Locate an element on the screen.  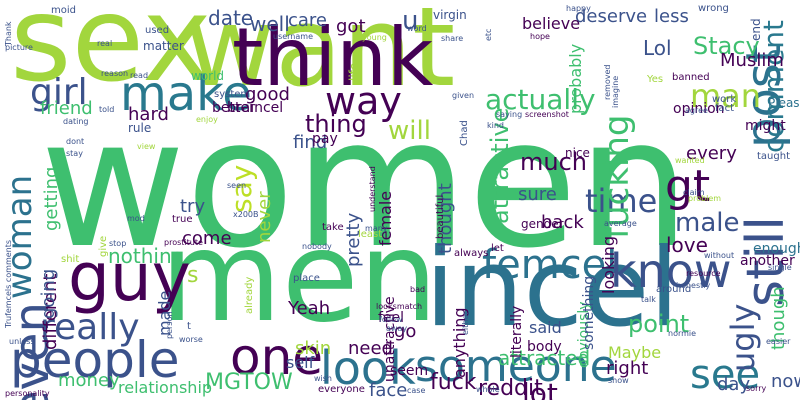
word-less: less is located at coordinates (671, 16).